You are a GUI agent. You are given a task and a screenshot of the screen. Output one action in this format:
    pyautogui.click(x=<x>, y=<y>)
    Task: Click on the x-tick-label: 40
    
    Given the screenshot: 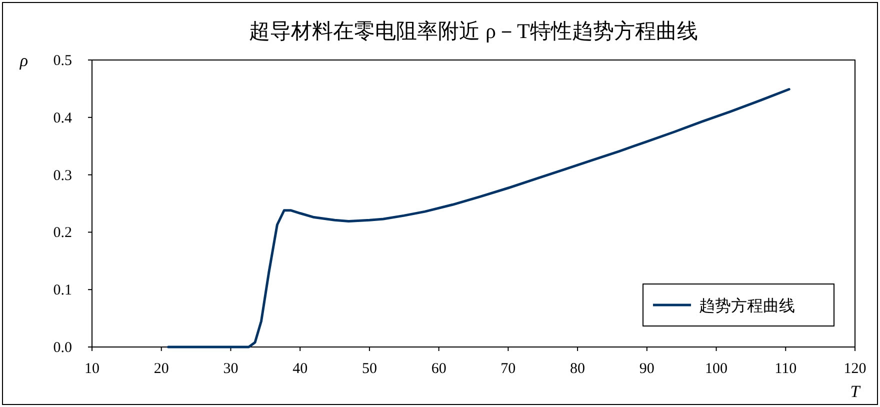 What is the action you would take?
    pyautogui.click(x=300, y=369)
    